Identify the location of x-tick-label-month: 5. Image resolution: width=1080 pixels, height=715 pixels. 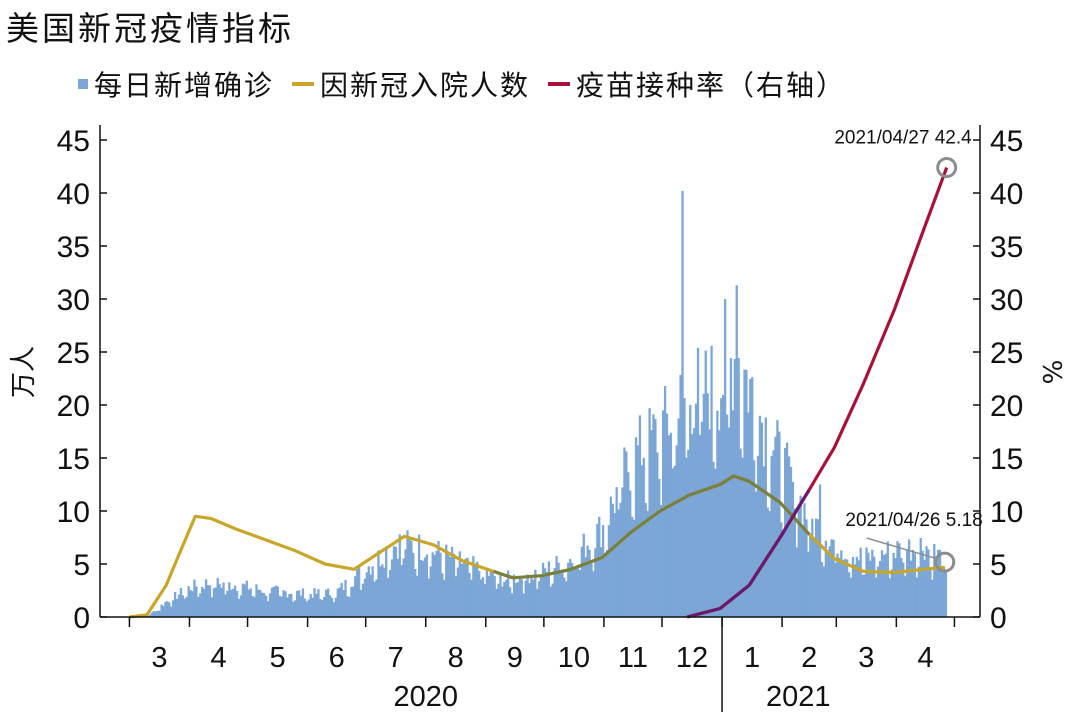
(278, 658).